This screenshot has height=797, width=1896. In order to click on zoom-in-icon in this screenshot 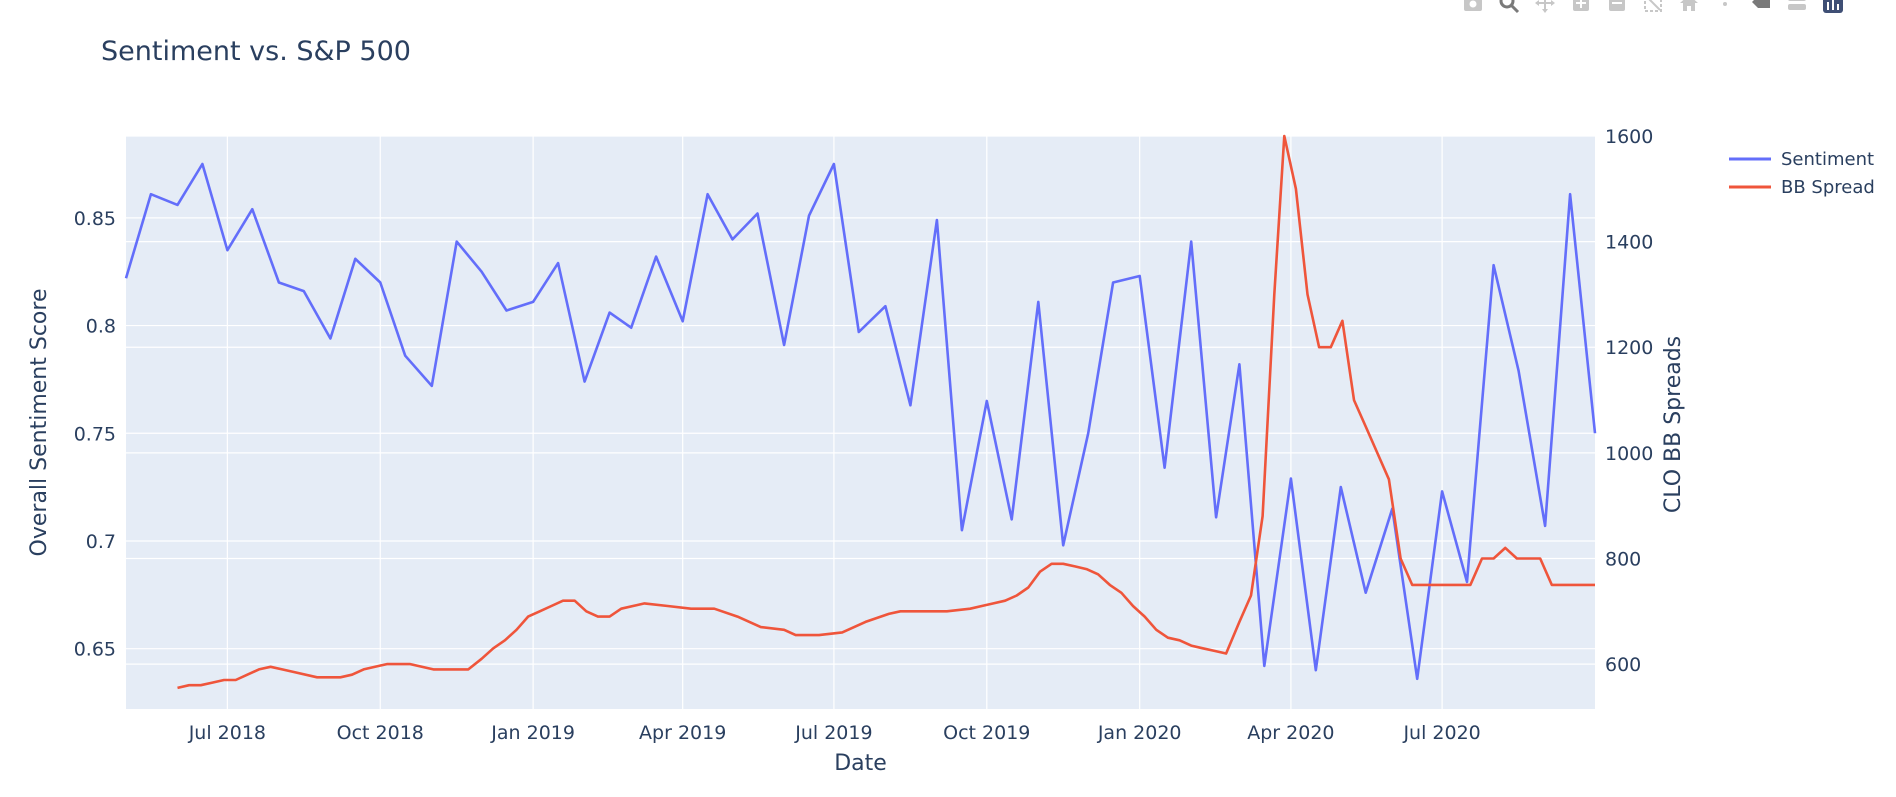, I will do `click(1581, 8)`.